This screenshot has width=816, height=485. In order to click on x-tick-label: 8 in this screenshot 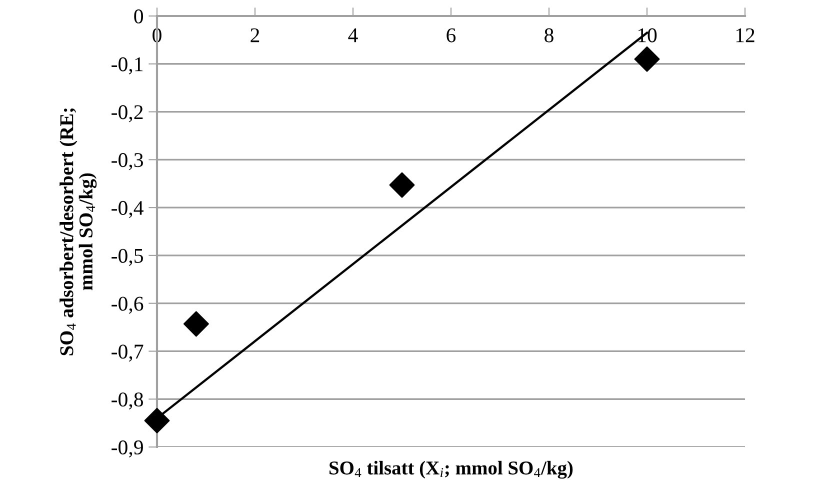, I will do `click(549, 35)`.